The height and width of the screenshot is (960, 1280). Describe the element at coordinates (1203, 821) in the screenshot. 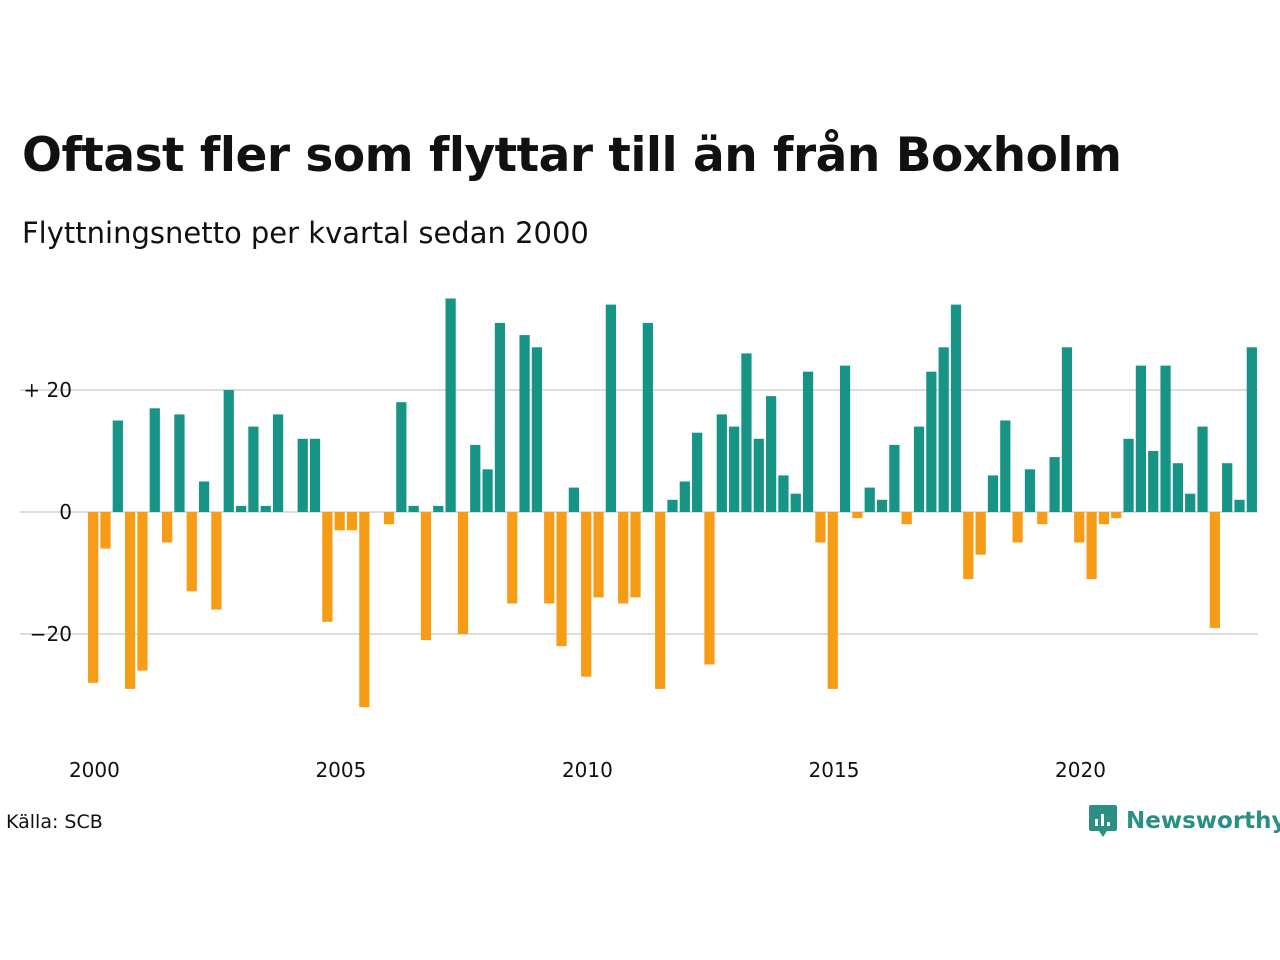

I see `brand-name: Newsworthy` at that location.